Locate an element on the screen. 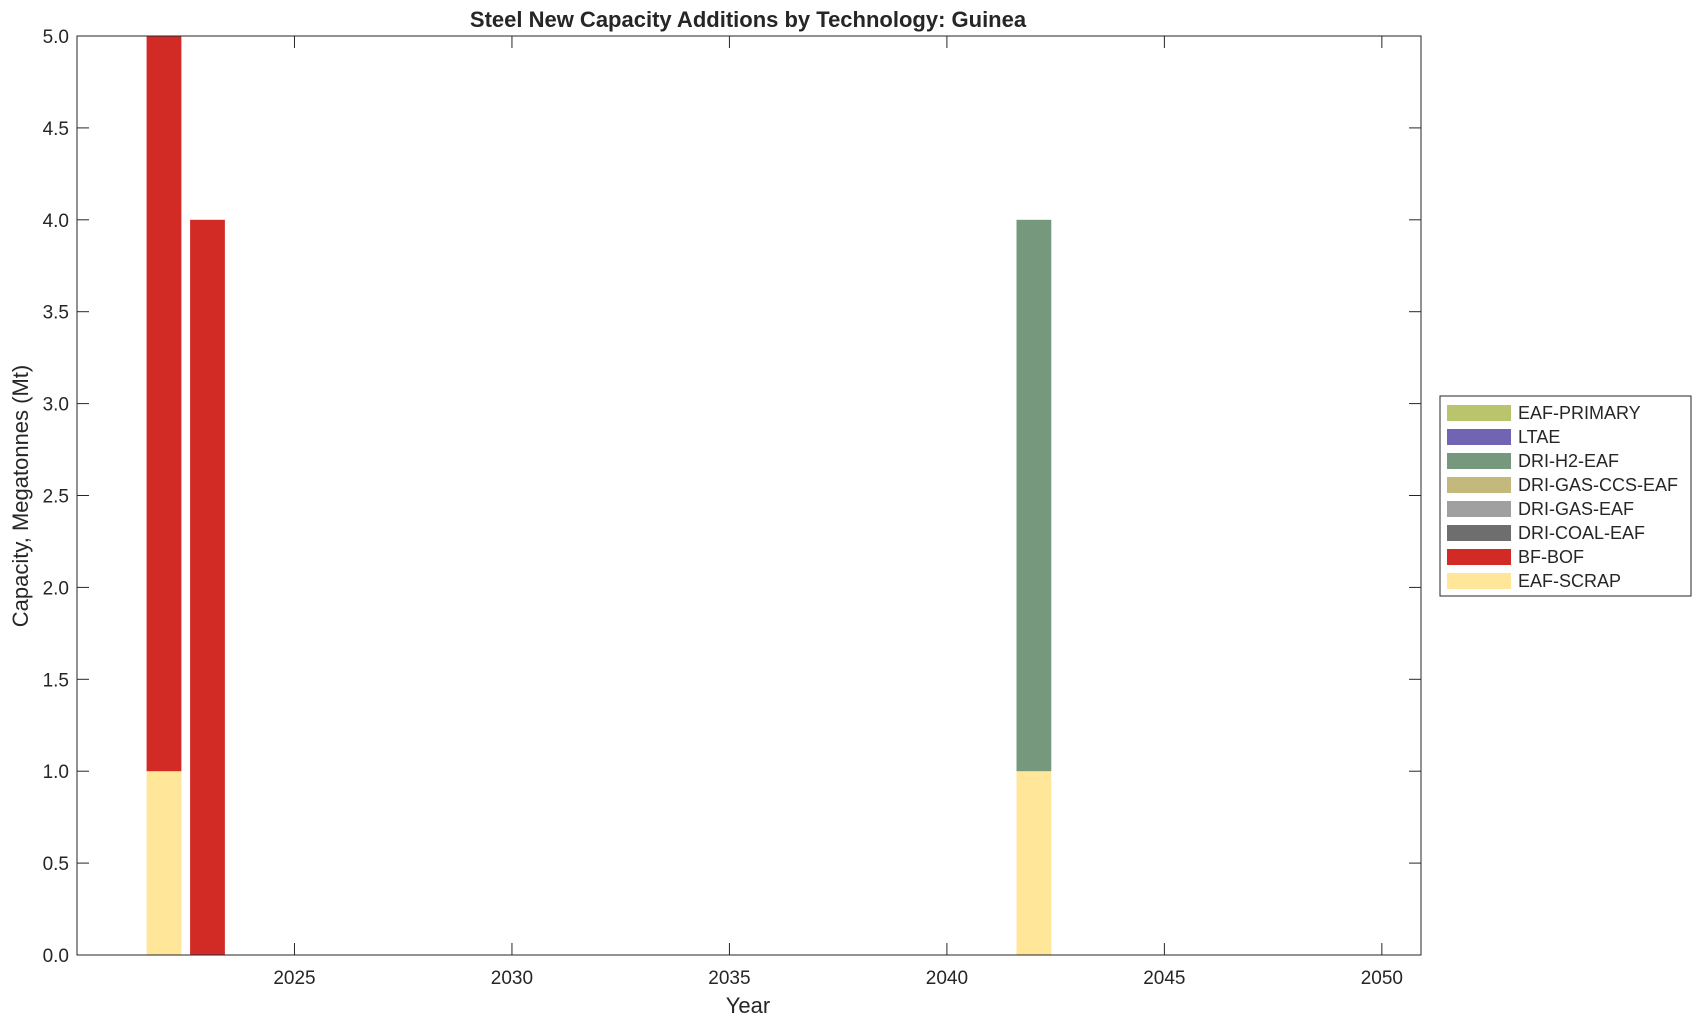  y-tick-label: 0.0 is located at coordinates (56, 956).